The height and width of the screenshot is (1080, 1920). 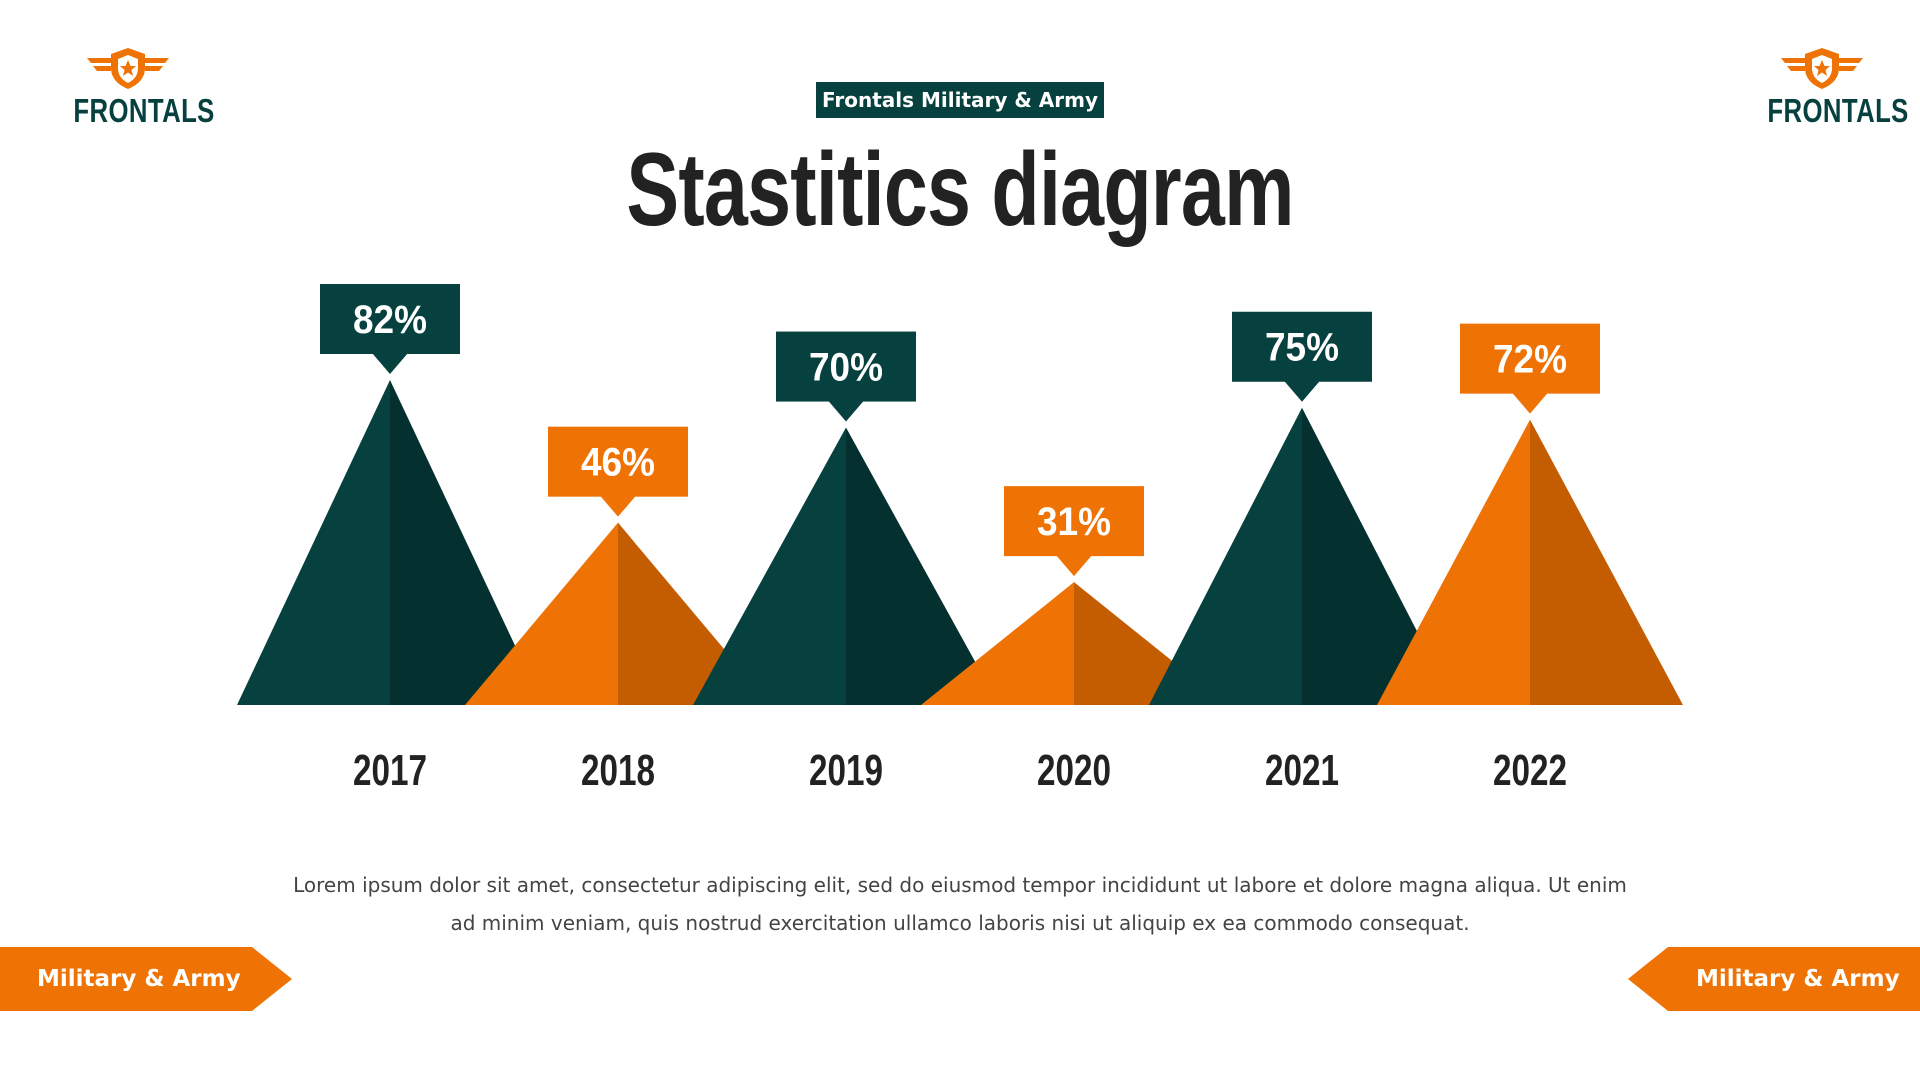 I want to click on pyramid-2019-right-face, so click(x=922, y=566).